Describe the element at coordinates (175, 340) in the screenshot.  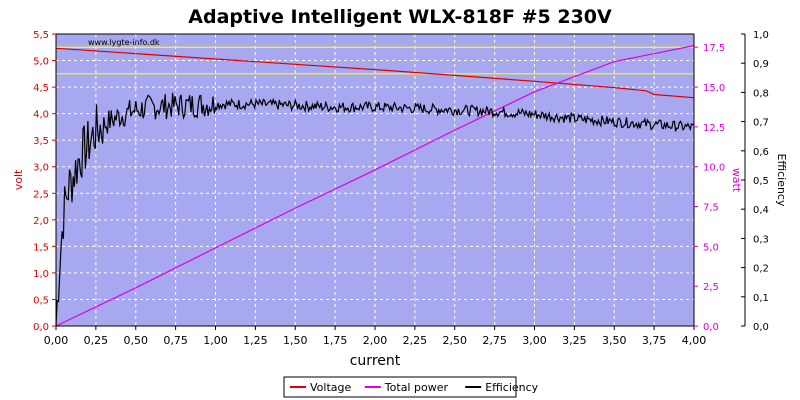
I see `x-tick-label: 0,75` at that location.